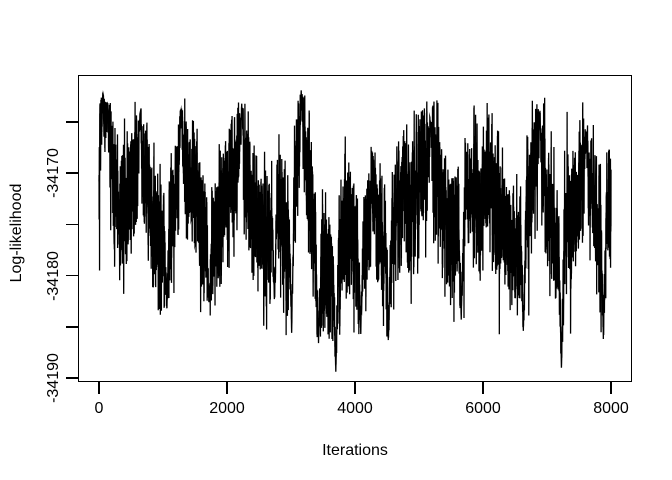  Describe the element at coordinates (53, 378) in the screenshot. I see `y-axis-tick-label-text: -34190` at that location.